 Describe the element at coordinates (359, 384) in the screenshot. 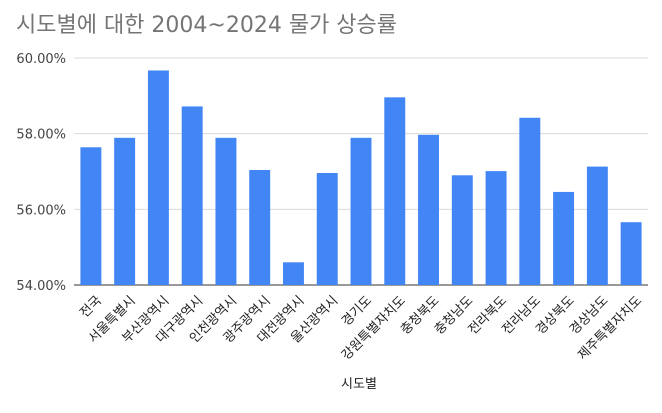

I see `x-axis-title: 시도별` at that location.